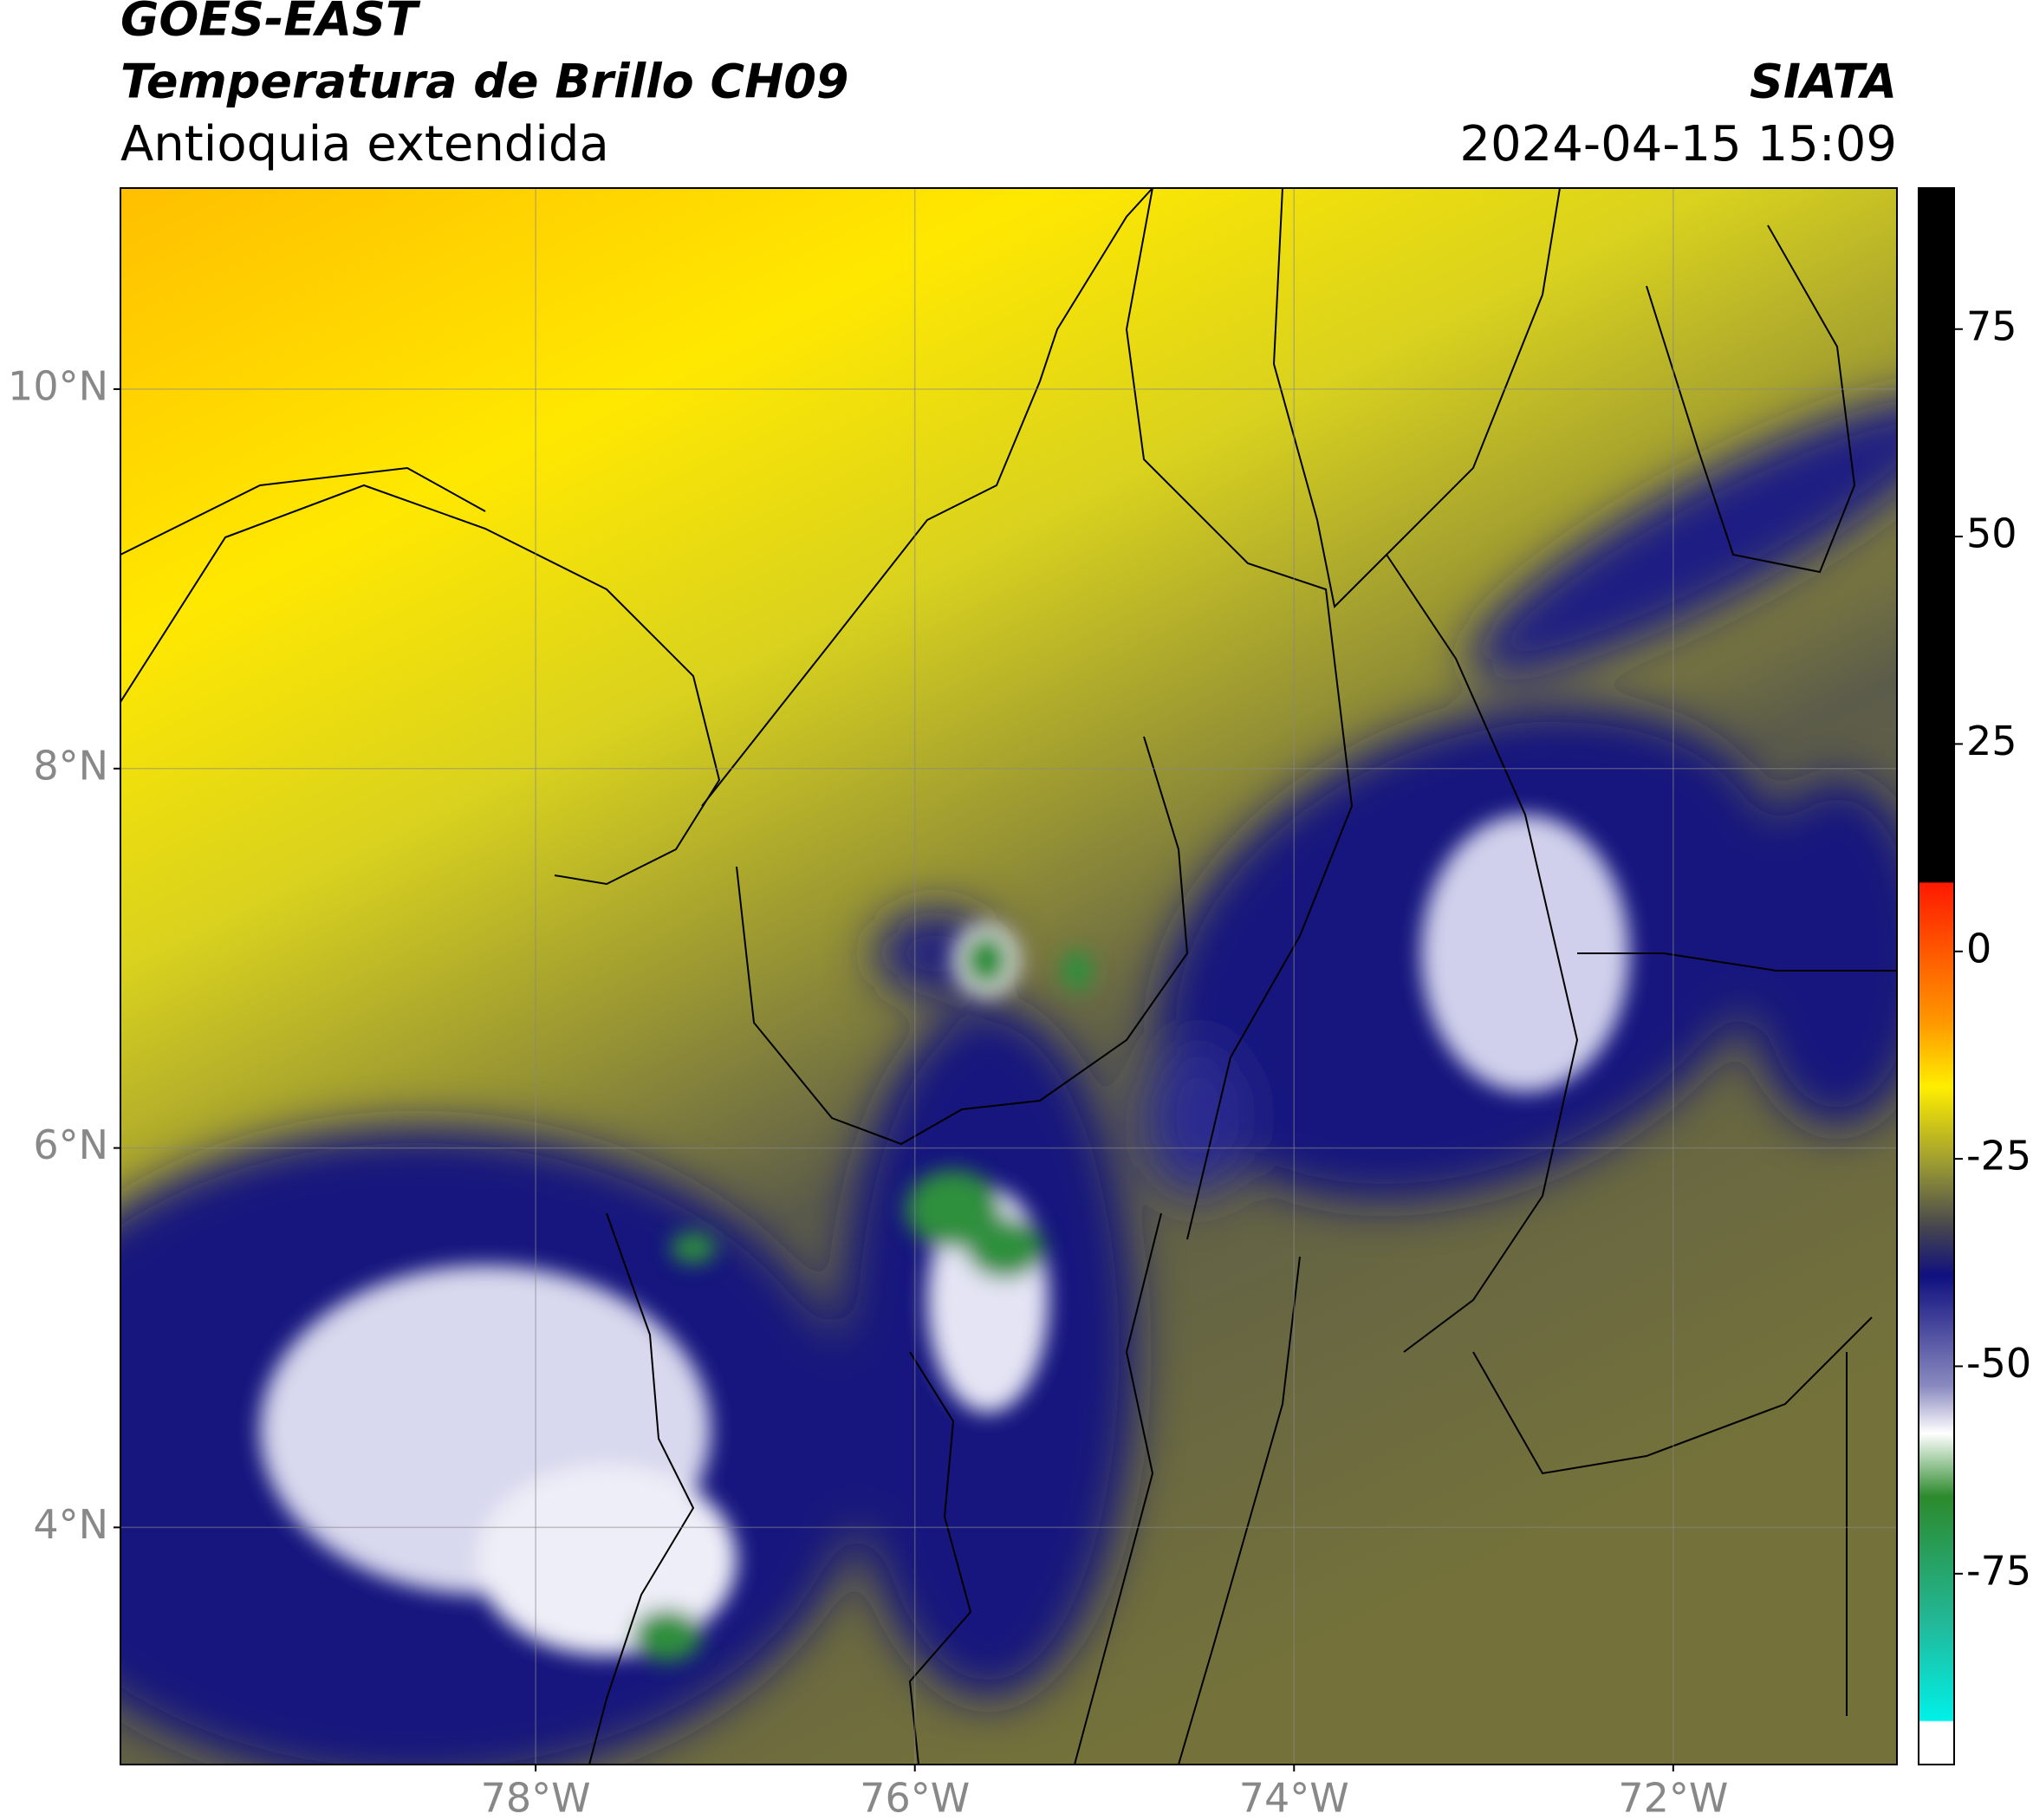 This screenshot has height=1820, width=2033. I want to click on region: Antioquia extendida, so click(364, 144).